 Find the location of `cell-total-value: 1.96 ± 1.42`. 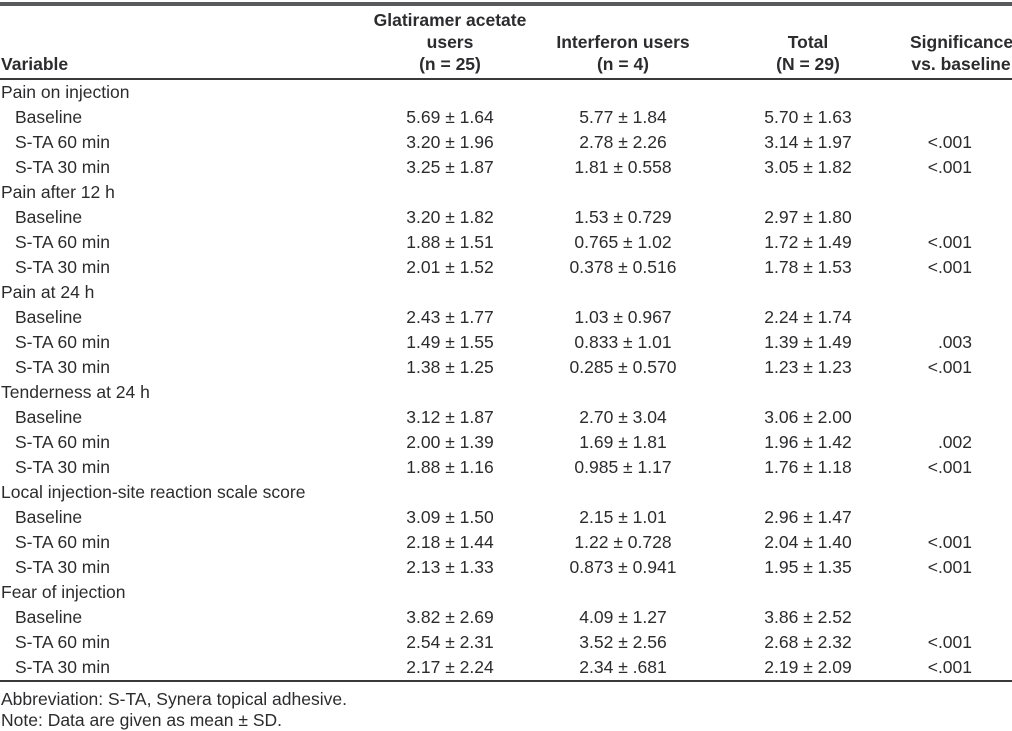

cell-total-value: 1.96 ± 1.42 is located at coordinates (808, 442).